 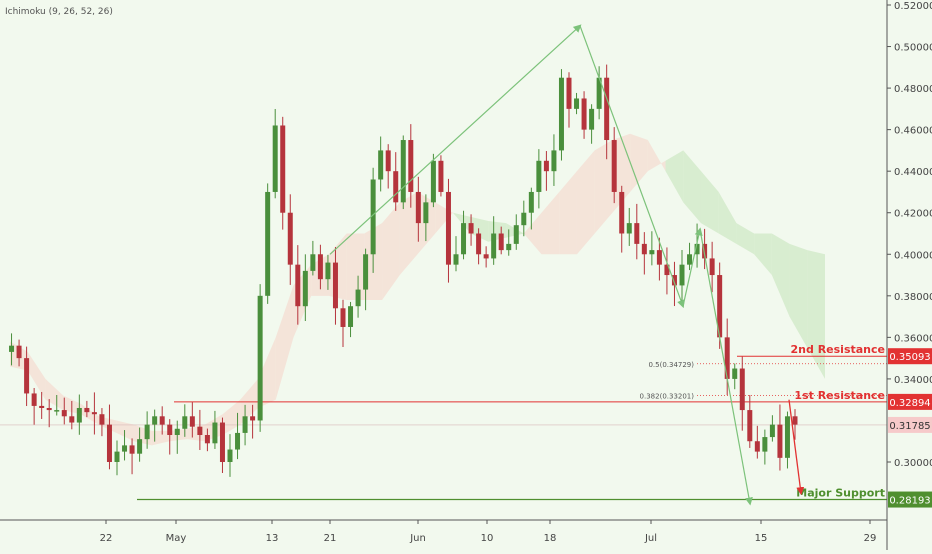 What do you see at coordinates (909, 275) in the screenshot?
I see `price-axis-background` at bounding box center [909, 275].